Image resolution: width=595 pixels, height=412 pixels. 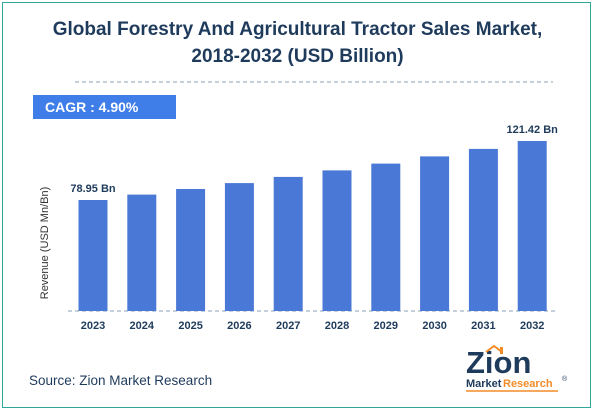 I want to click on bar-2032, so click(x=532, y=226).